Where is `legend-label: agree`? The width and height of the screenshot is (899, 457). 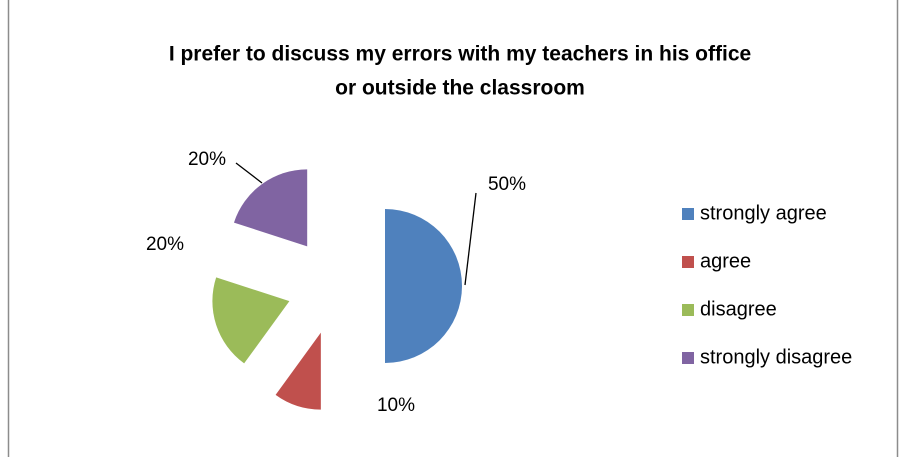
legend-label: agree is located at coordinates (725, 261).